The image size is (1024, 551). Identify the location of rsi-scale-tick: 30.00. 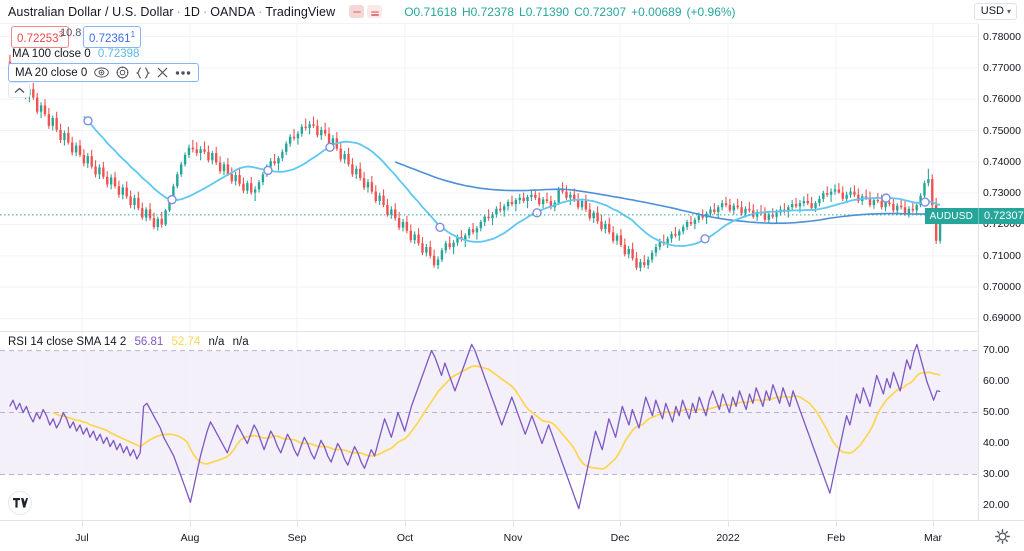
(996, 473).